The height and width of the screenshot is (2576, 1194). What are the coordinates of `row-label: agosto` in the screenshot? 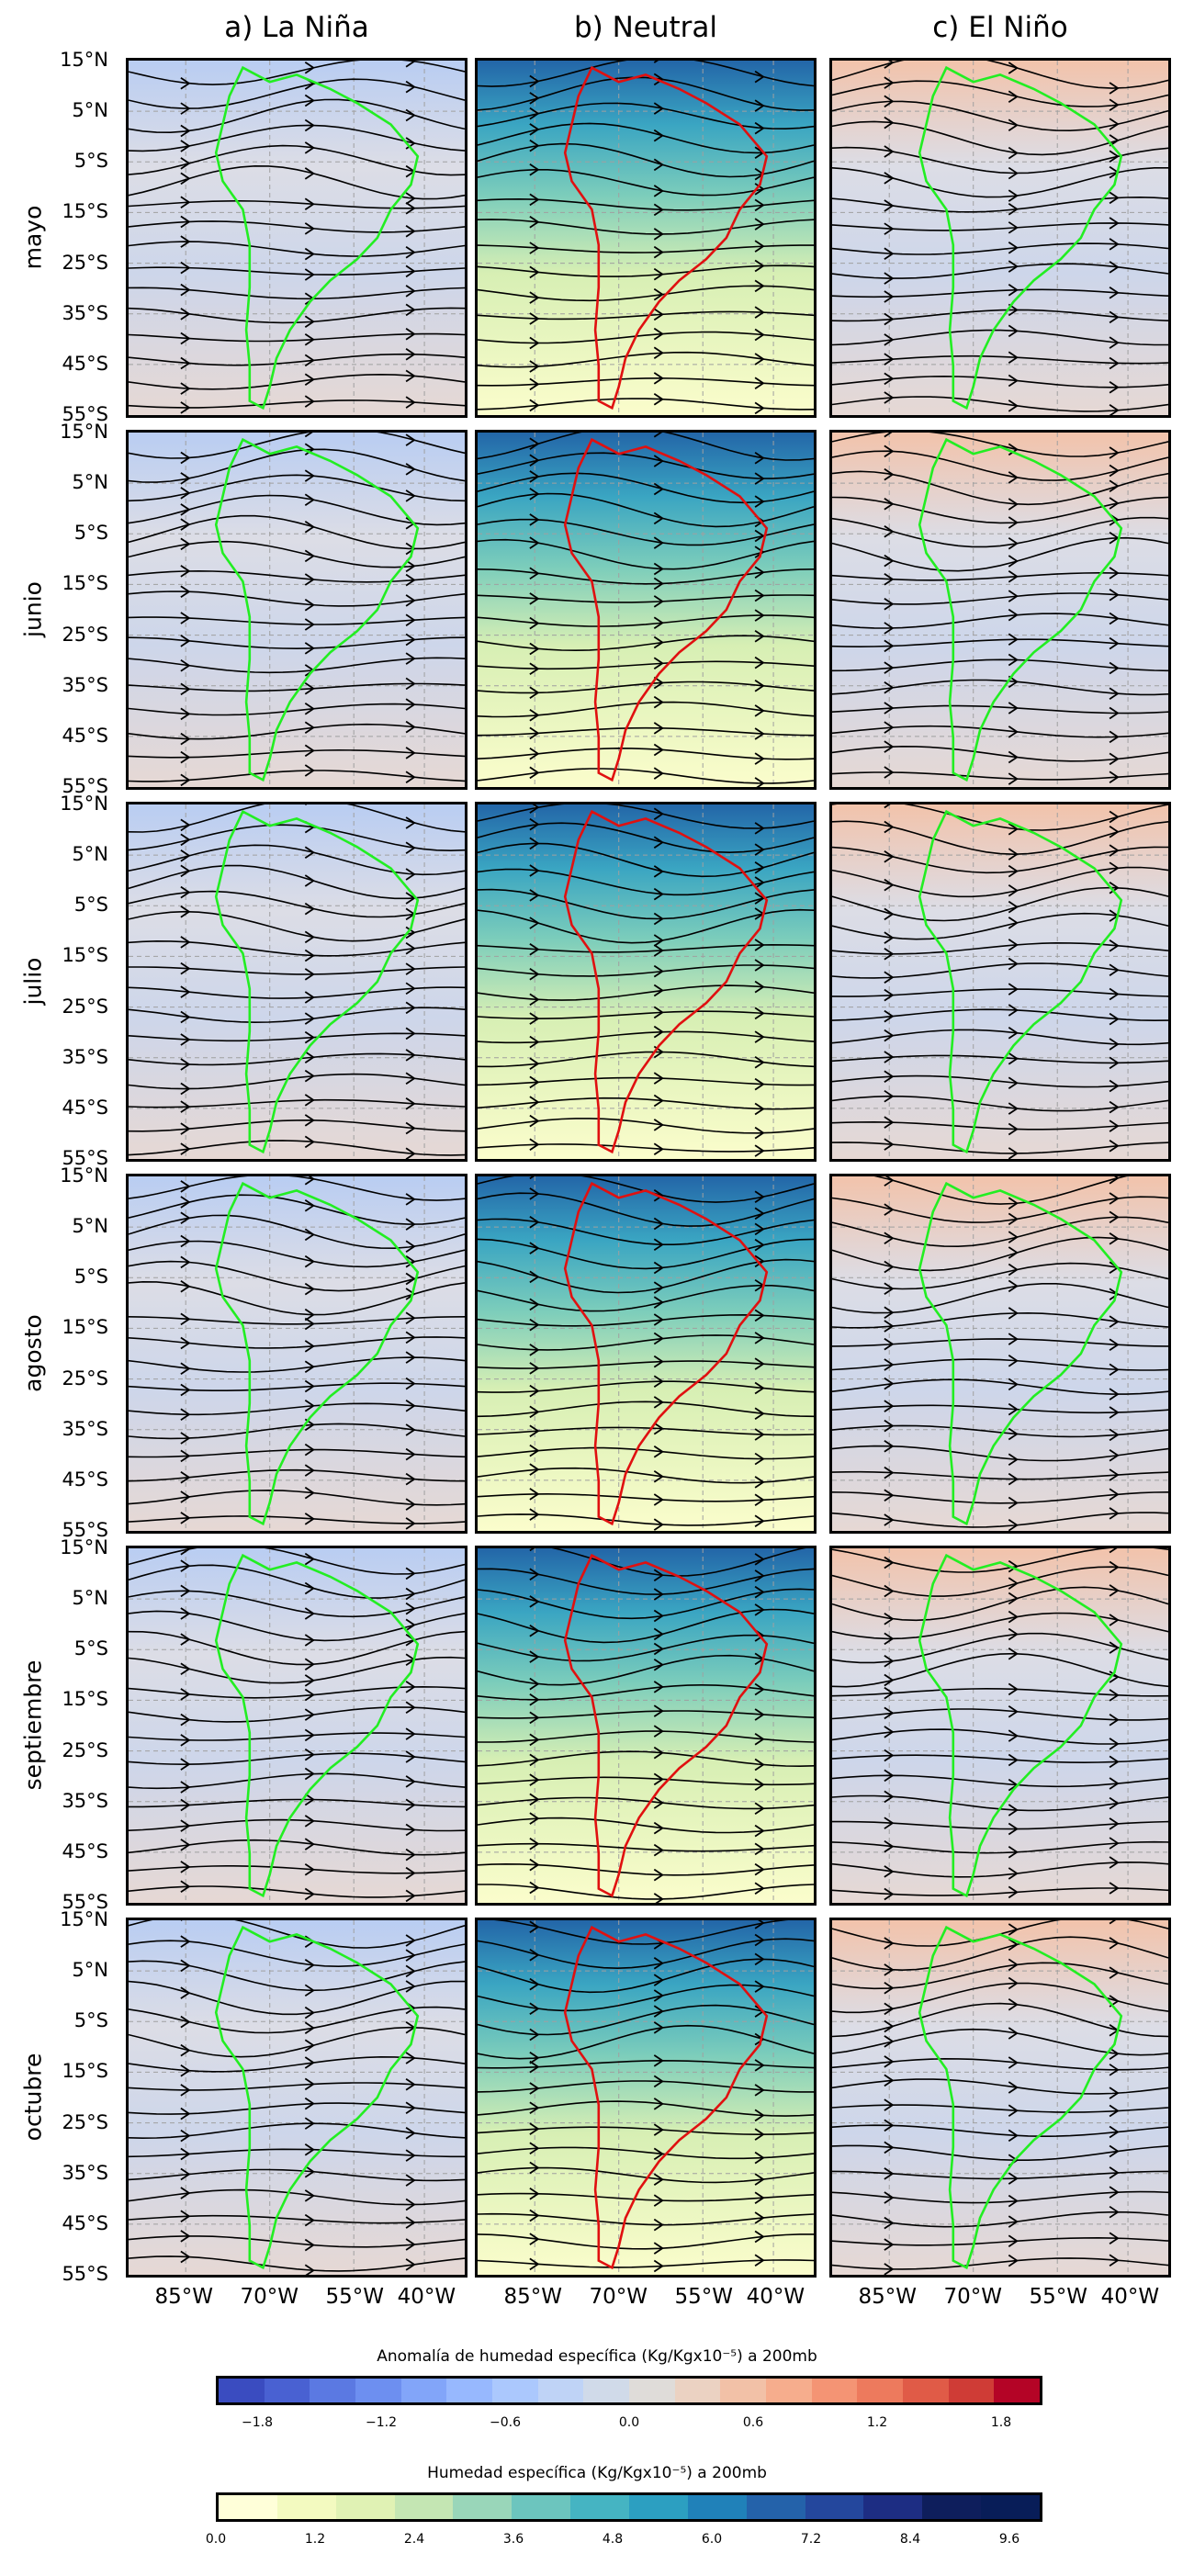 It's located at (33, 1353).